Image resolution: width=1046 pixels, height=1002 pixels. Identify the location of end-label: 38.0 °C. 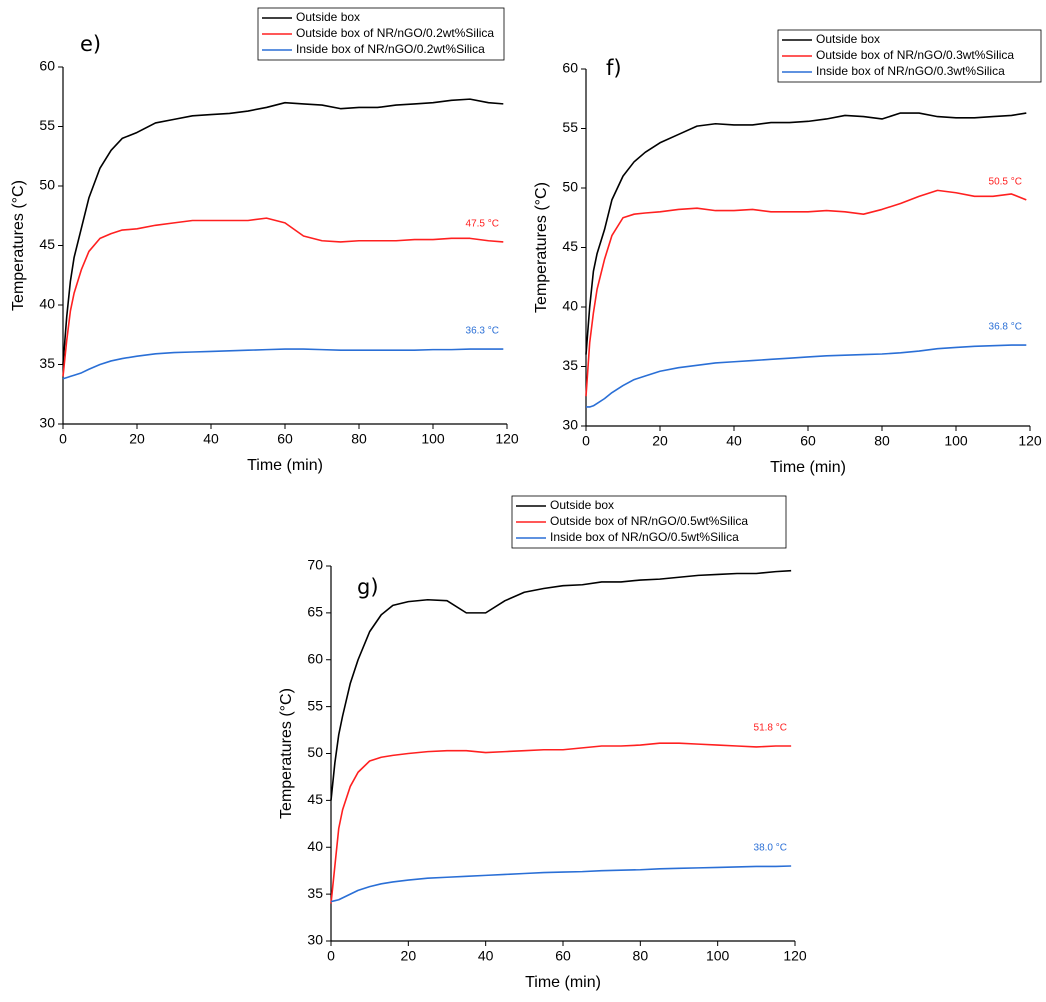
(770, 848).